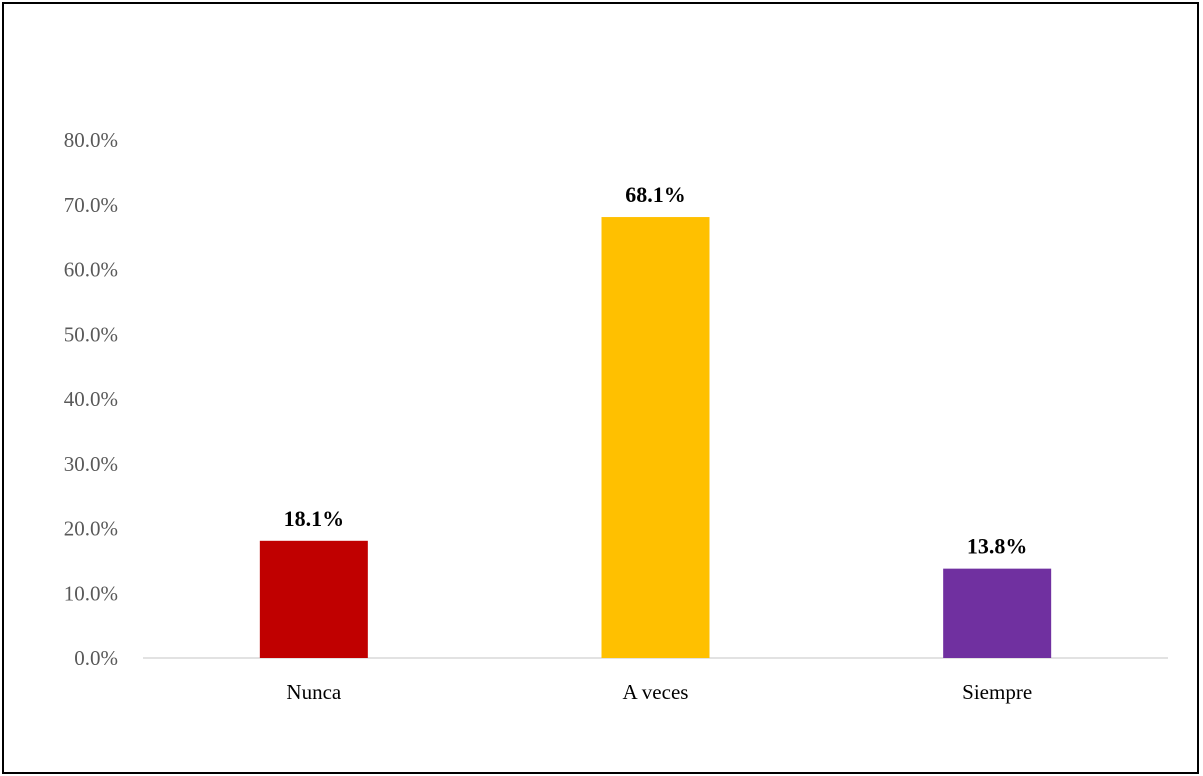  What do you see at coordinates (655, 194) in the screenshot?
I see `data-label: 68.1%` at bounding box center [655, 194].